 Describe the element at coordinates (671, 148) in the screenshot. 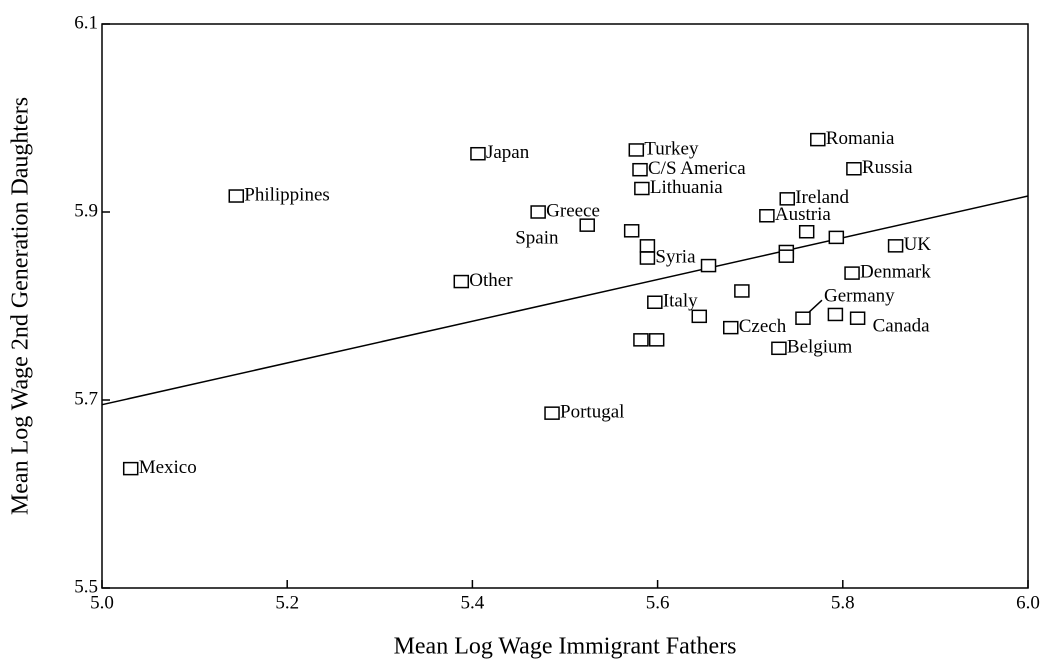

I see `point-label: Turkey` at that location.